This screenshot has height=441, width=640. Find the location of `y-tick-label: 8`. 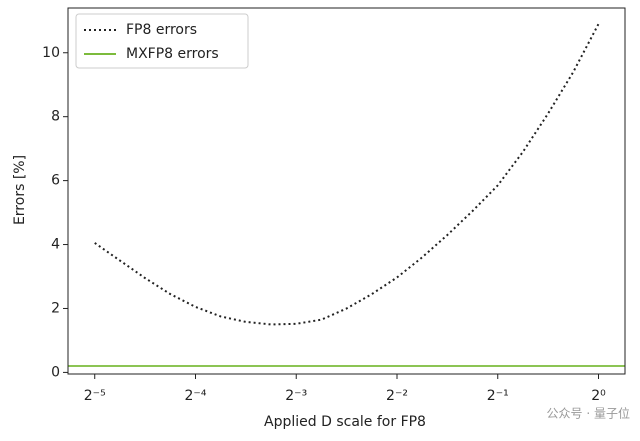

y-tick-label: 8 is located at coordinates (55, 117).